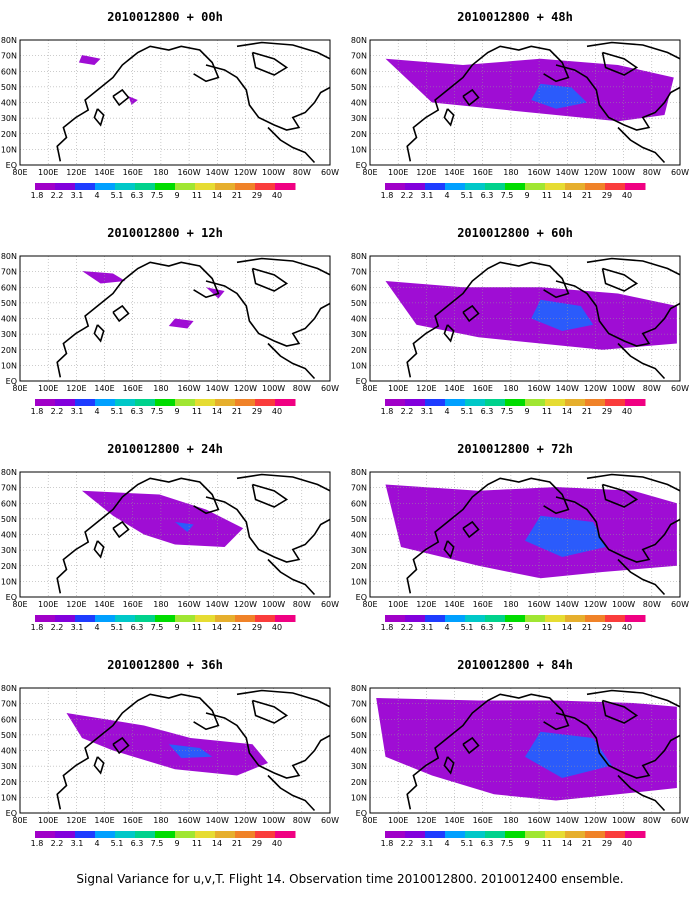 This screenshot has height=900, width=700. I want to click on colorbar-label: 3.1, so click(427, 195).